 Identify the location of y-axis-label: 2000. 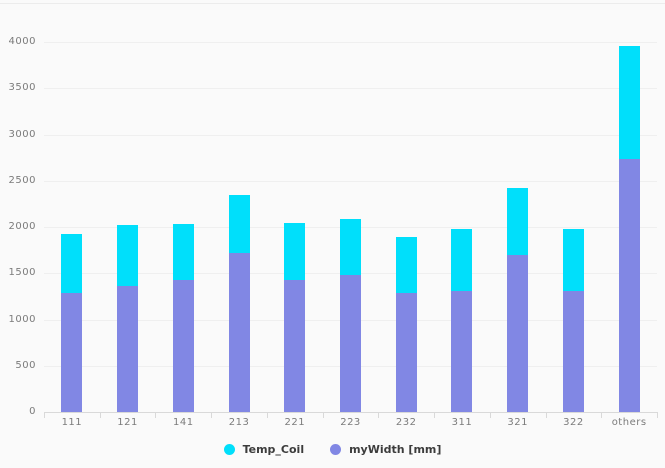
(22, 226).